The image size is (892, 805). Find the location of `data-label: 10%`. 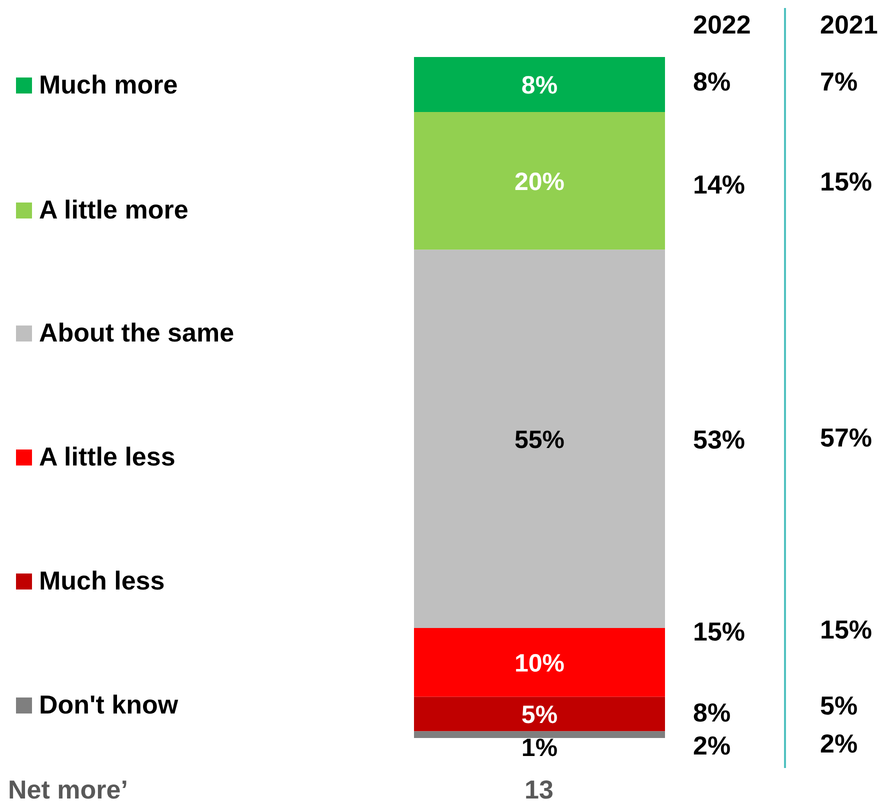

data-label: 10% is located at coordinates (539, 663).